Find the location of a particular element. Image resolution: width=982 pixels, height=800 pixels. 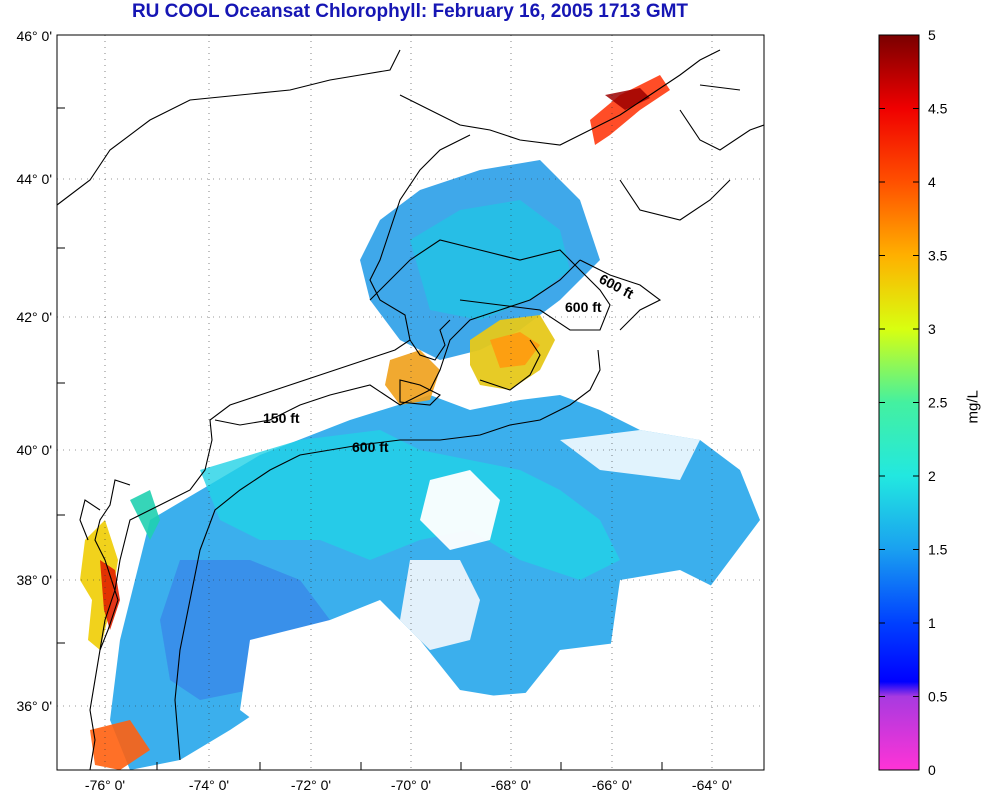

coastline-cape-cod is located at coordinates (470, 362).